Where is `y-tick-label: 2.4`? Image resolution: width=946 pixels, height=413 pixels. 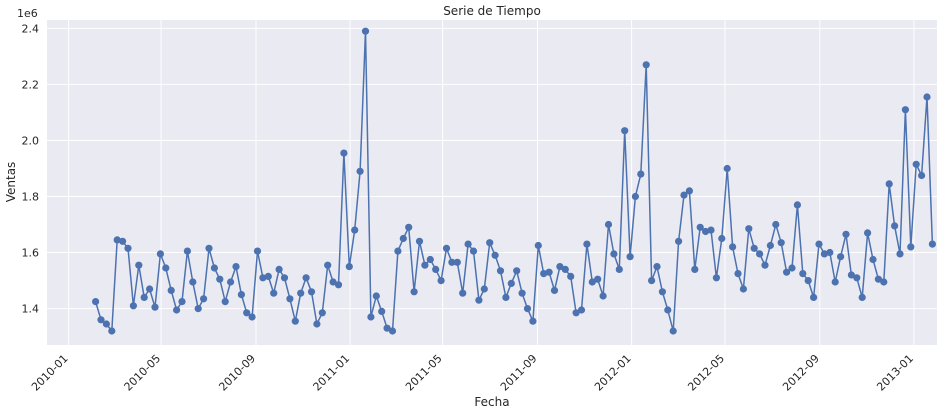 y-tick-label: 2.4 is located at coordinates (31, 28).